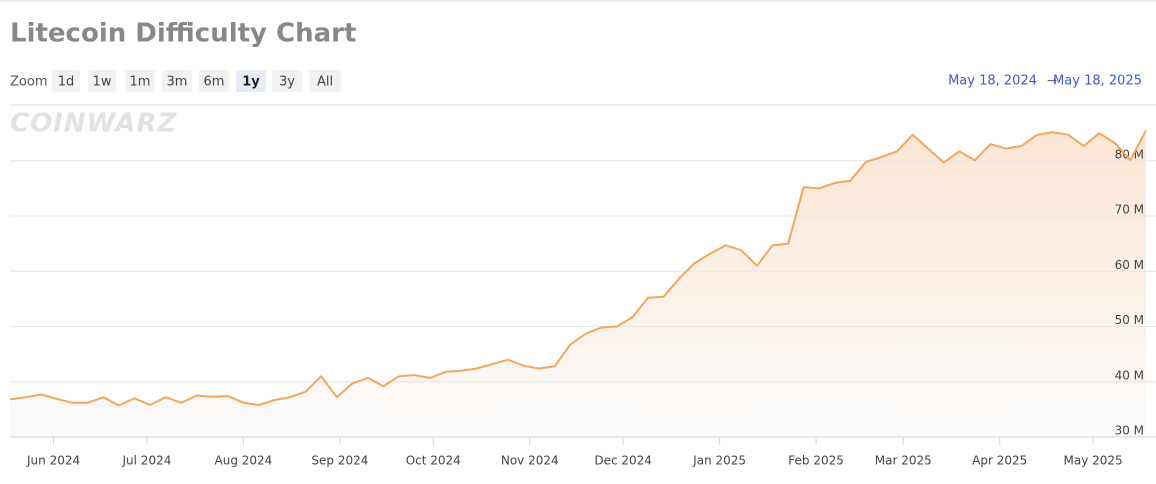 This screenshot has height=484, width=1156. I want to click on y-tick-label: 40 M, so click(1129, 375).